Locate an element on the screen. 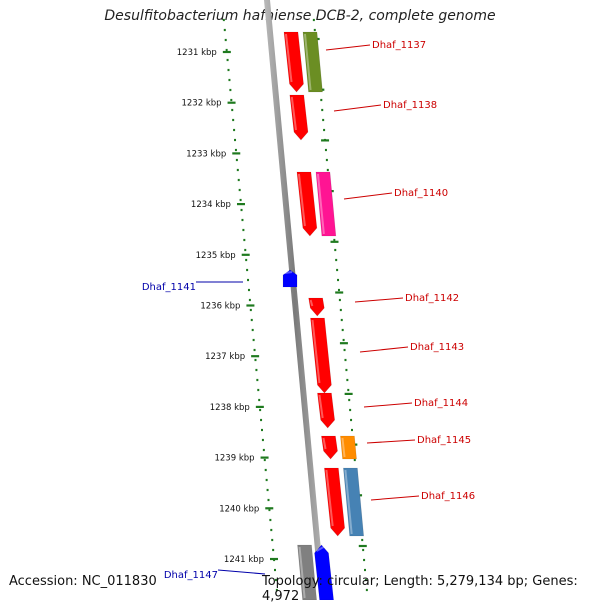  accession-text: Accession: NC_011830 is located at coordinates (83, 581).